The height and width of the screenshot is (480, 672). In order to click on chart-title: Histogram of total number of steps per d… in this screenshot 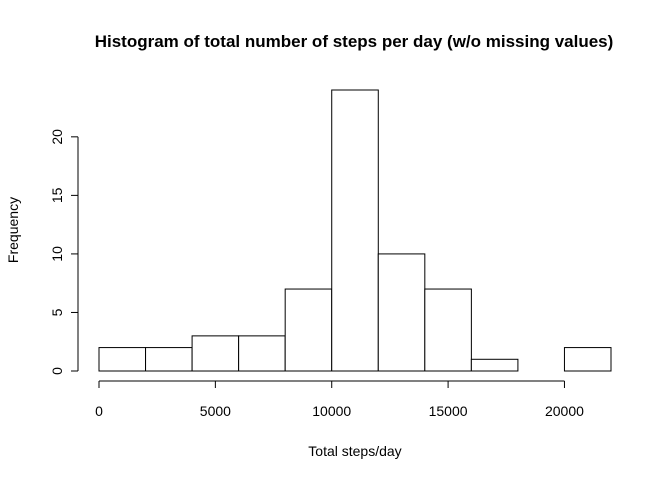, I will do `click(354, 41)`.